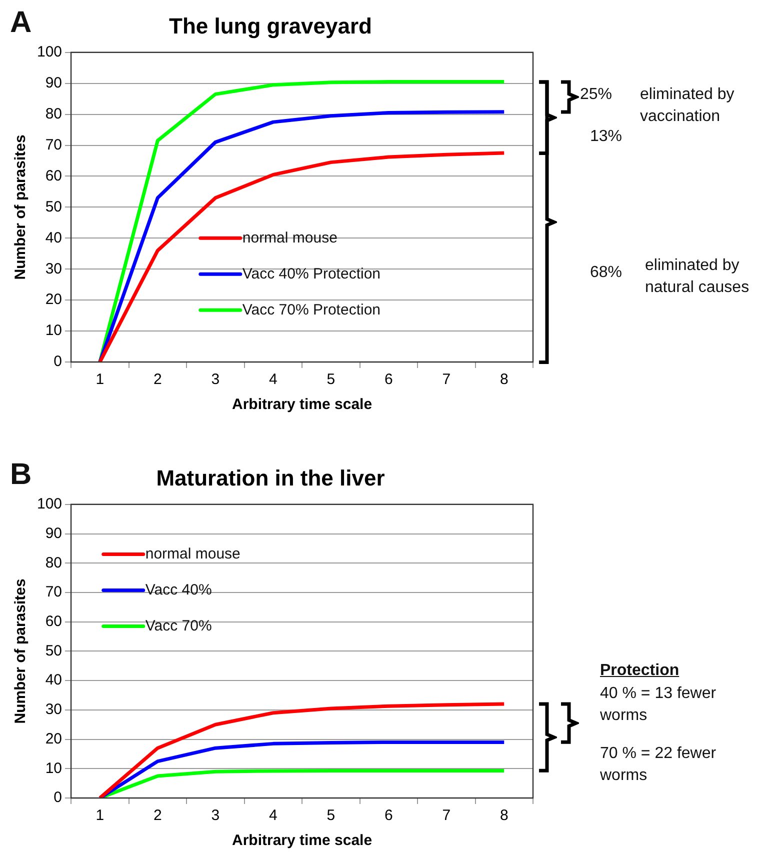  Describe the element at coordinates (606, 137) in the screenshot. I see `text: 13%` at that location.